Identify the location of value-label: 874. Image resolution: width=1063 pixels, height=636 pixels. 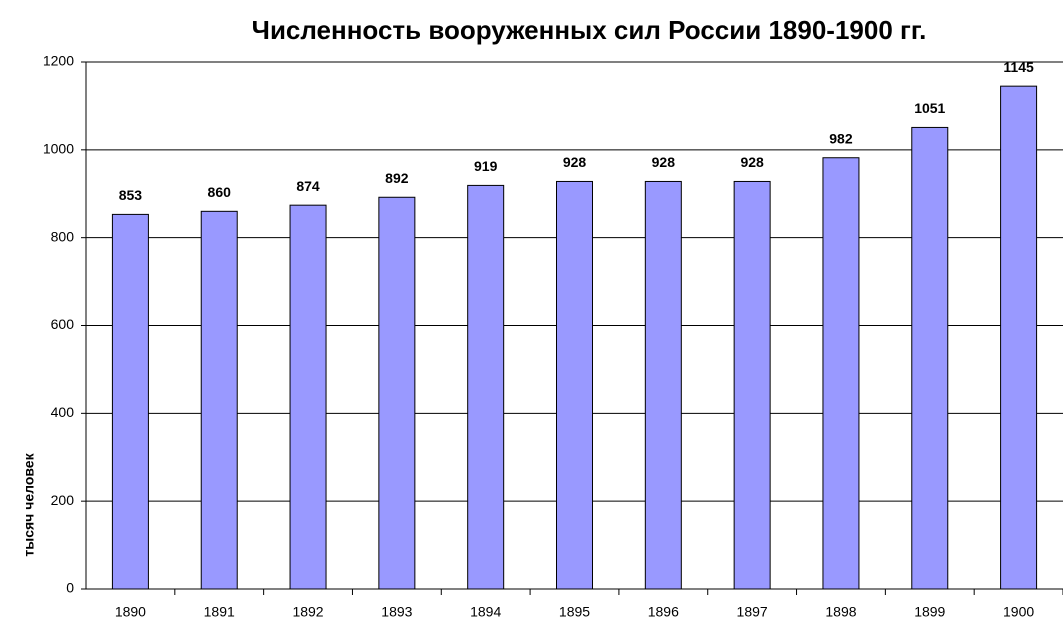
(308, 186).